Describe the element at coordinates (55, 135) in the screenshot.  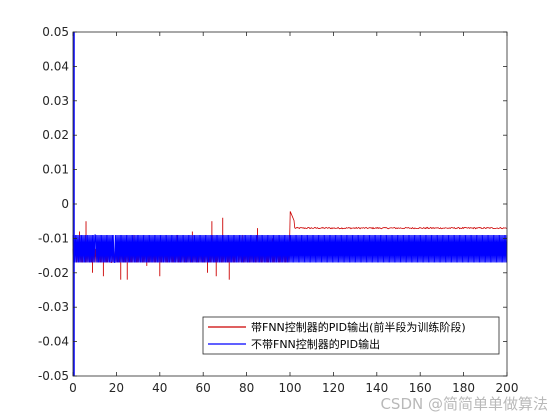
I see `y-tick-label: 0.02` at that location.